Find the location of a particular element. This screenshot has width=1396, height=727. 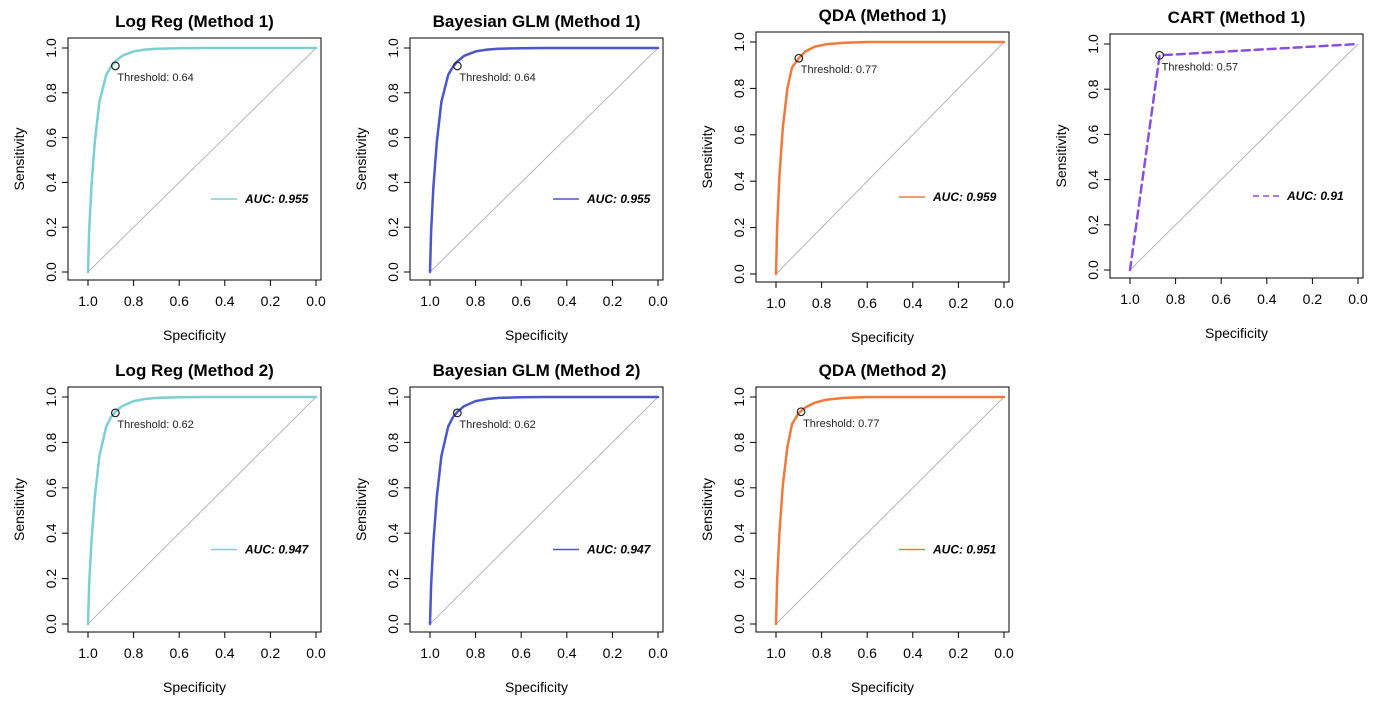

legend-auc-label: AUC: 0.951 is located at coordinates (964, 550).